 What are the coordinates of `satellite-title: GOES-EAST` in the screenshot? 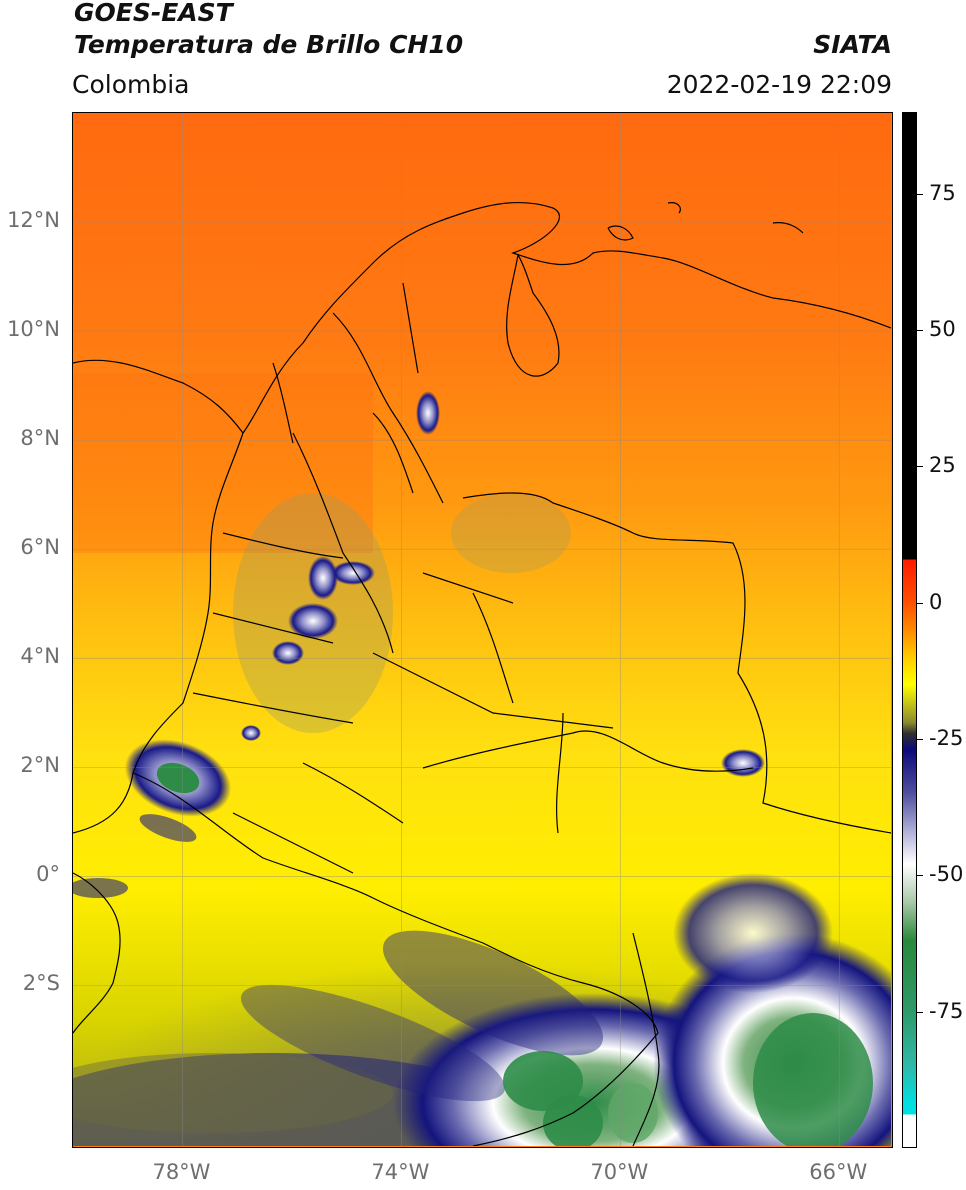 It's located at (153, 13).